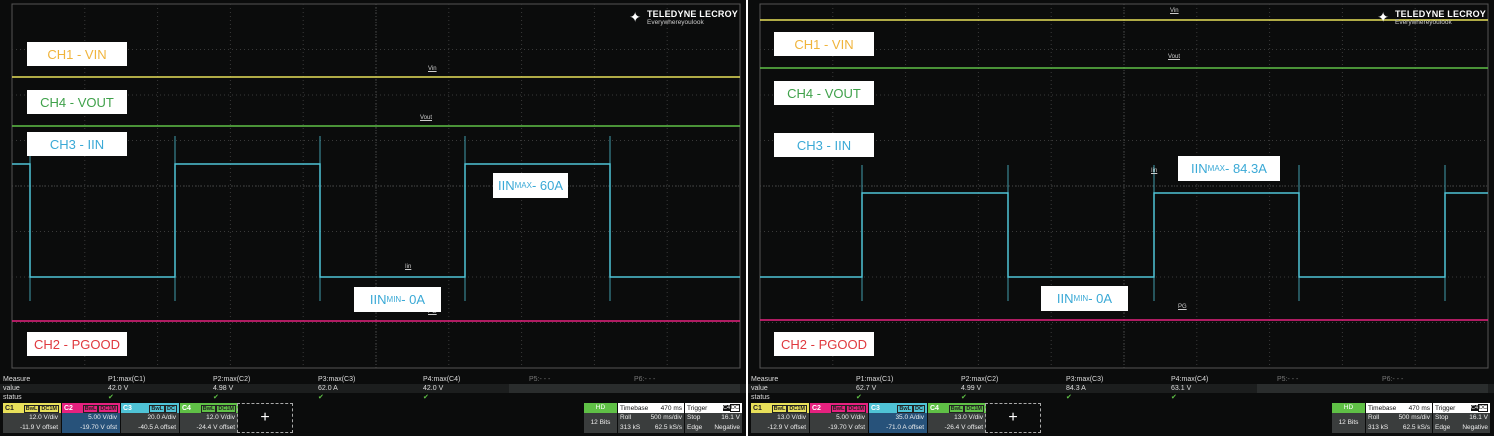  Describe the element at coordinates (957, 418) in the screenshot. I see `channel-descriptor-c4: C4 BwL DC1M 13.0 V/div -26.4 V offset` at that location.